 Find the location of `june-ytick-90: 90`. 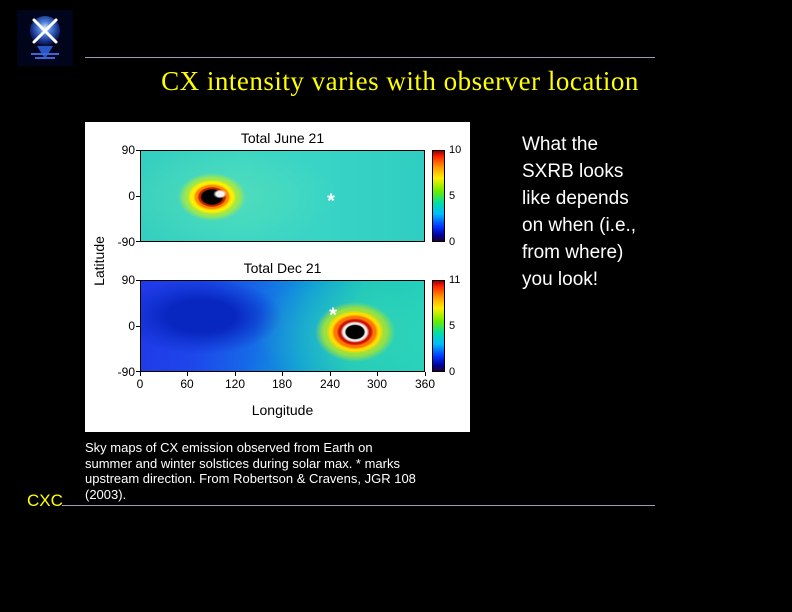

june-ytick-90: 90 is located at coordinates (128, 150).